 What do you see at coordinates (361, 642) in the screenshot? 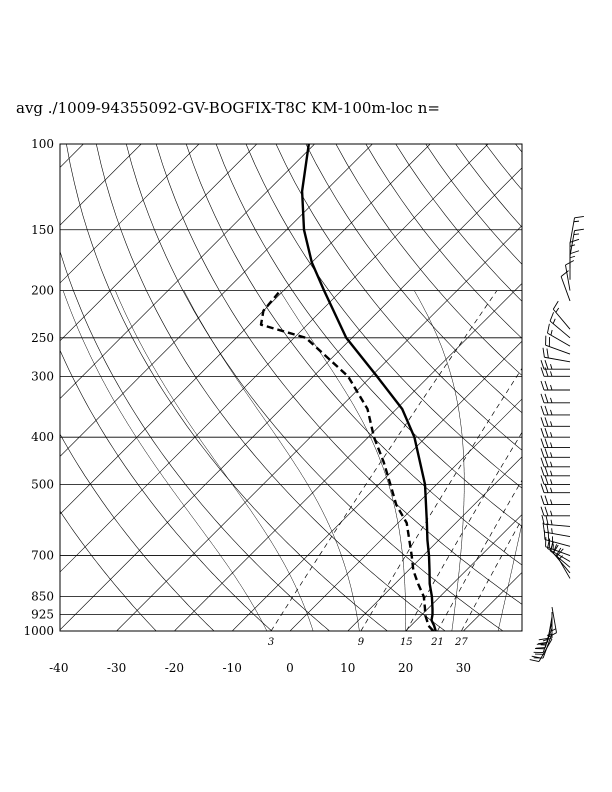
I see `mixing-ratio-label: 9` at bounding box center [361, 642].